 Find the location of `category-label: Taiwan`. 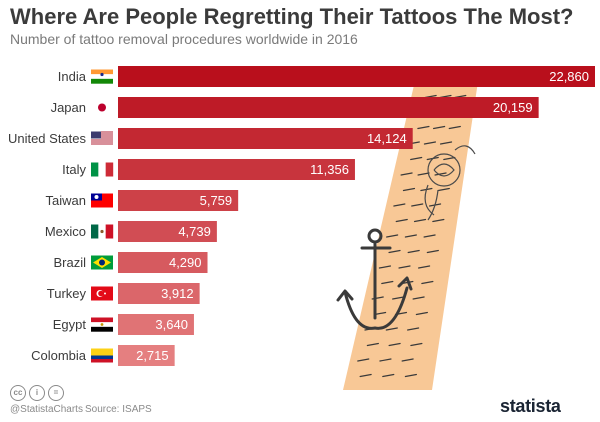

category-label: Taiwan is located at coordinates (66, 200).